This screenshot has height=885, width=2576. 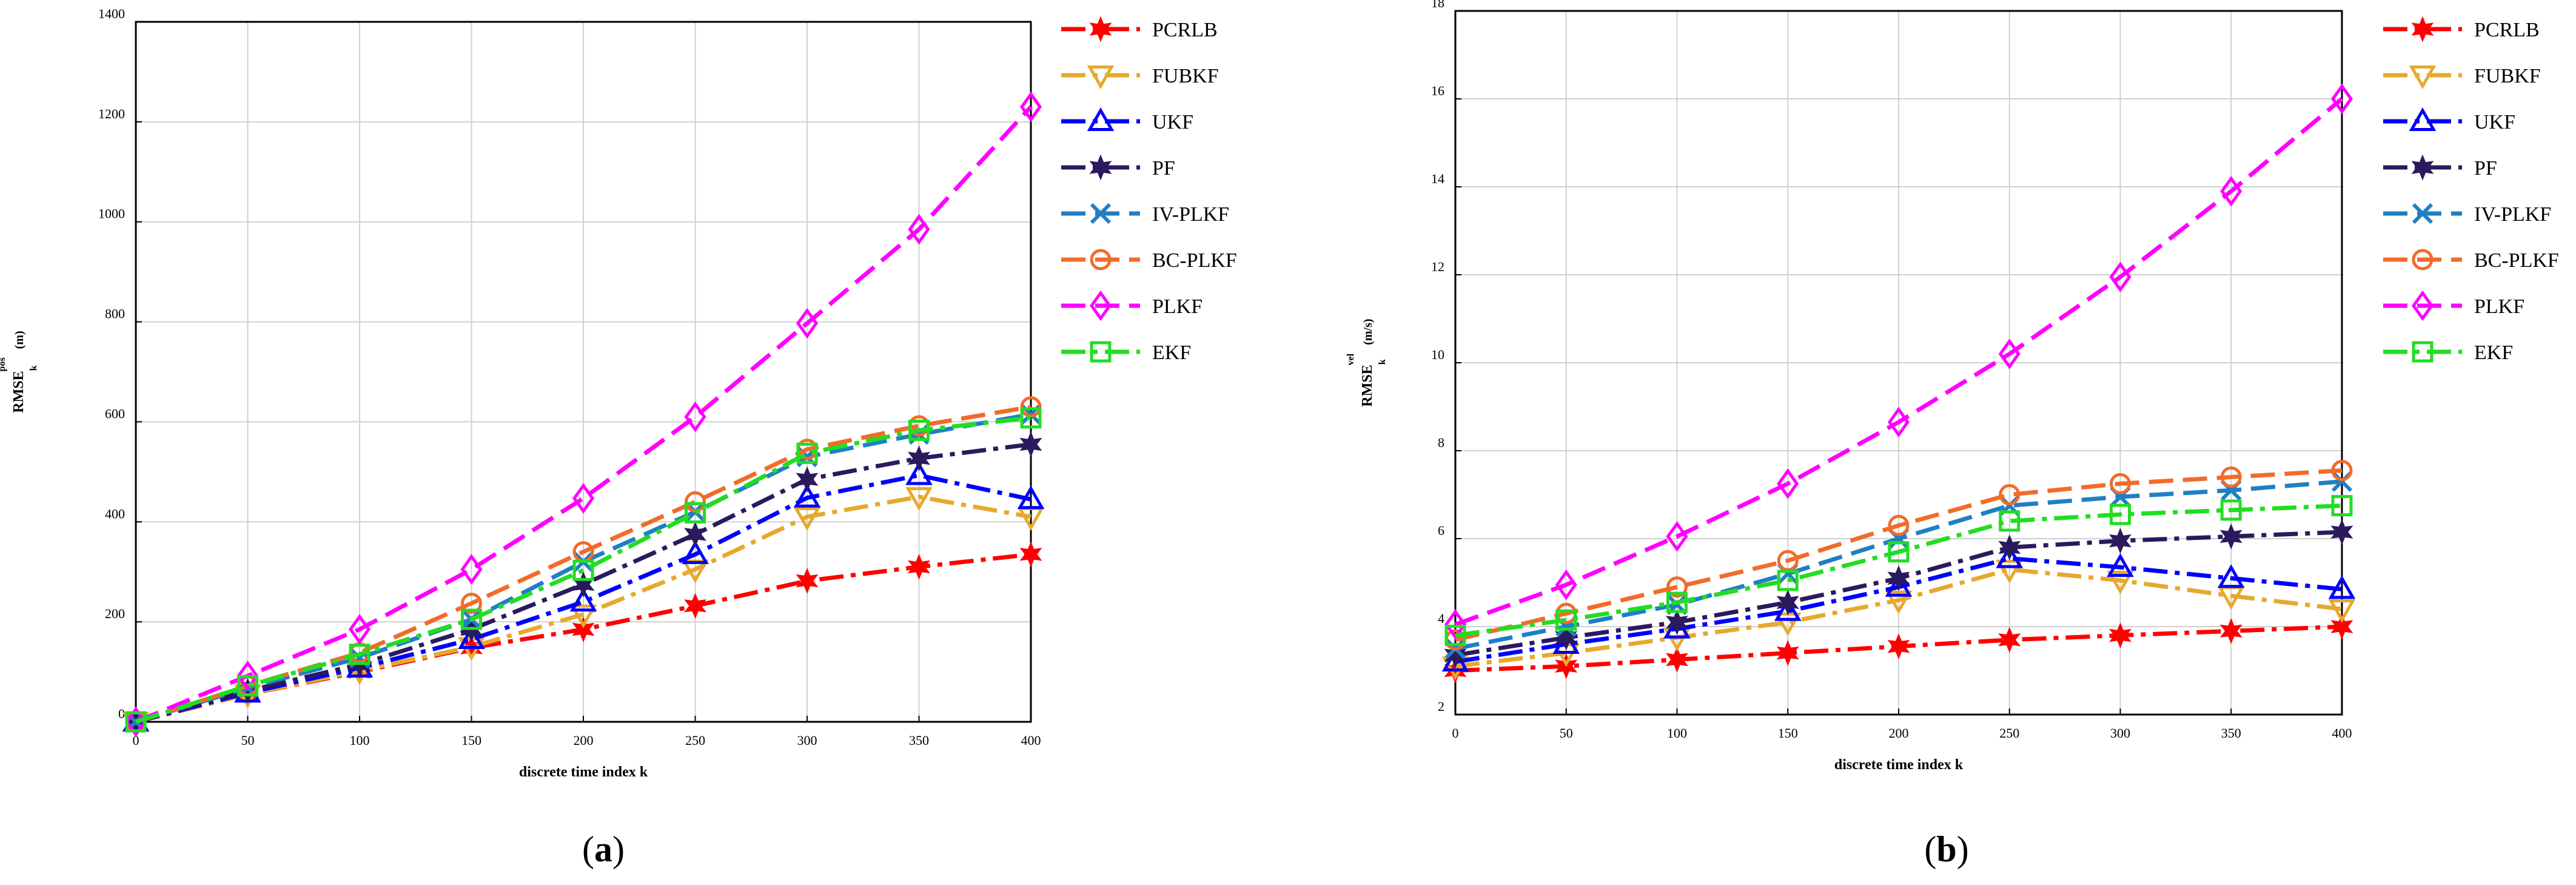 I want to click on y-tick-label: 1200, so click(x=111, y=113).